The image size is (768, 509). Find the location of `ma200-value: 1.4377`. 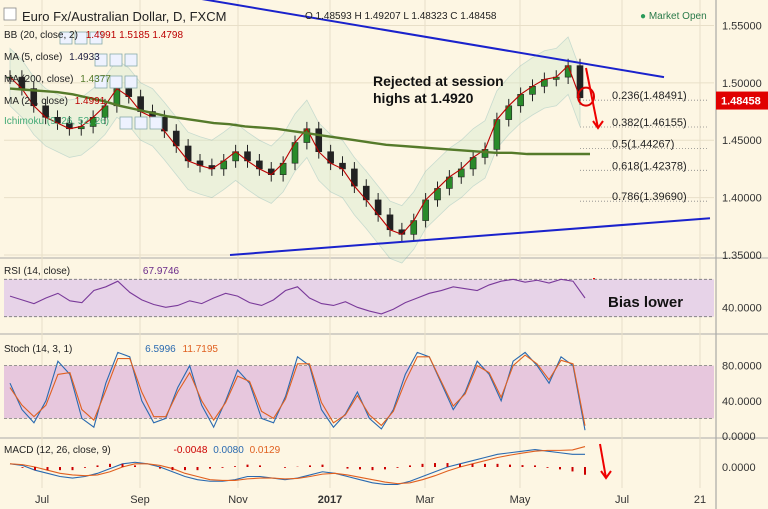

ma200-value: 1.4377 is located at coordinates (95, 79).